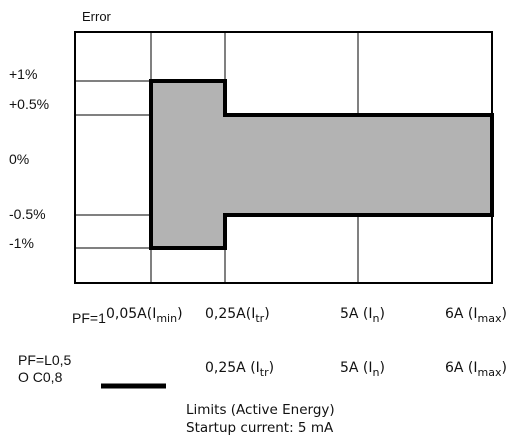 This screenshot has height=445, width=525. I want to click on y-label-minus1: -1%, so click(21, 243).